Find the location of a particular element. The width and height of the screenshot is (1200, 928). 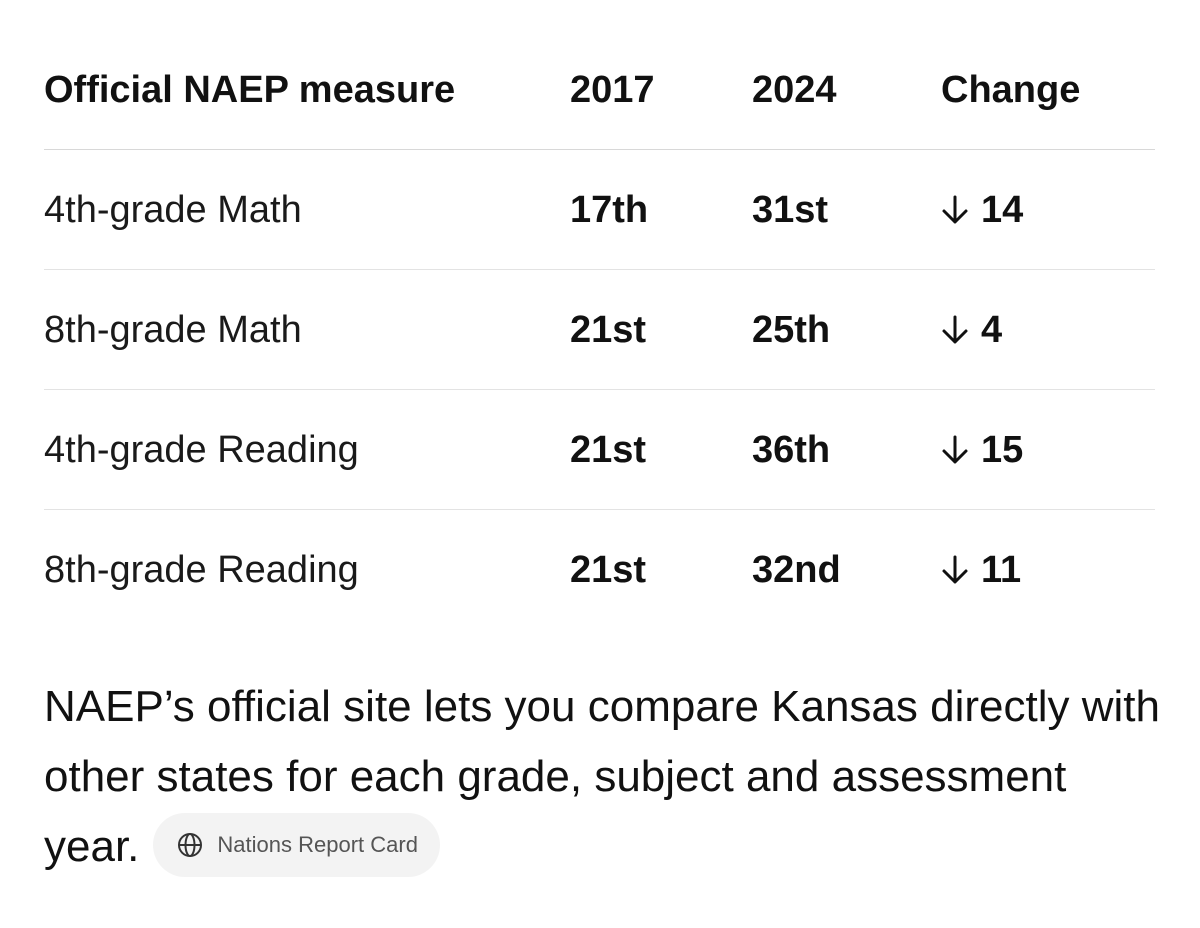

table-row: 8th-grade Reading 21st 32nd 11 is located at coordinates (599, 570).